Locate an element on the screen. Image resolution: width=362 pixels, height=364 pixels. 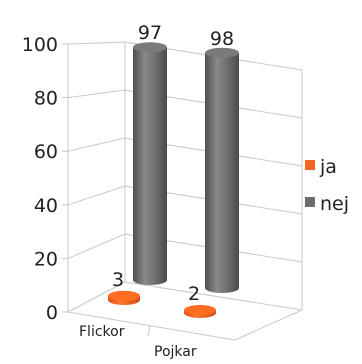
gridline-back is located at coordinates (213, 296).